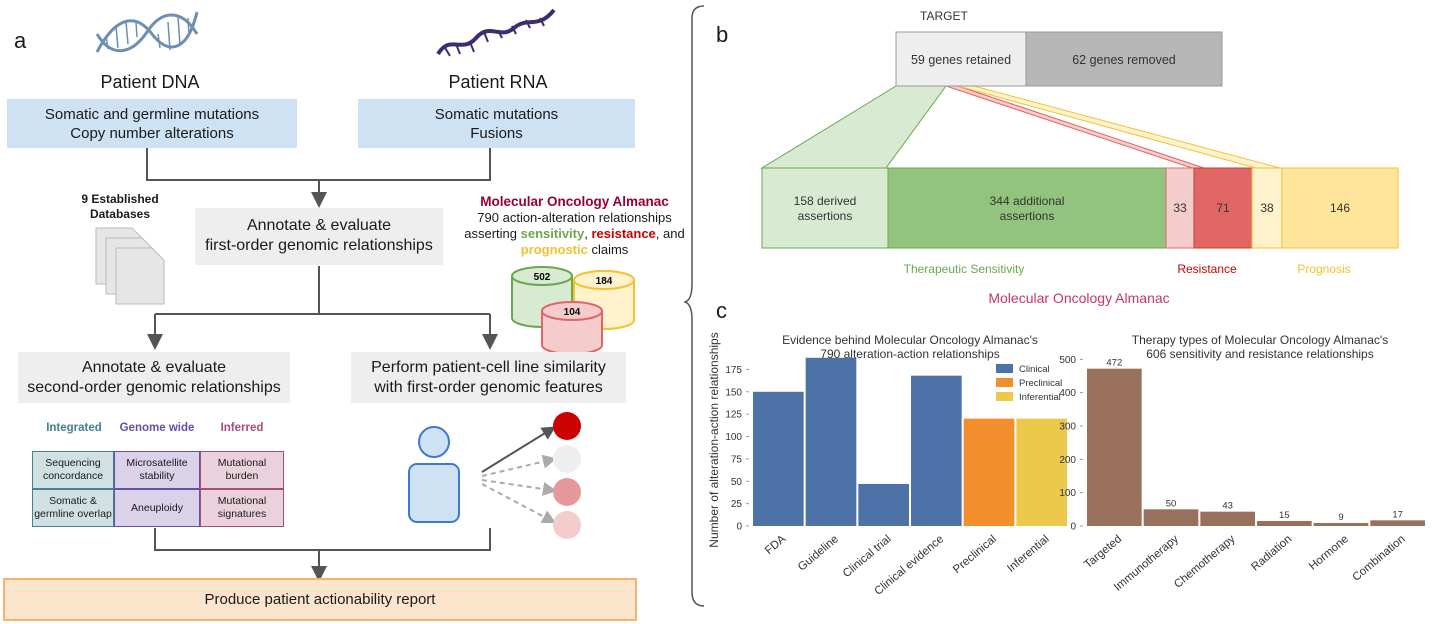  What do you see at coordinates (147, 32) in the screenshot?
I see `dna-helix-icon` at bounding box center [147, 32].